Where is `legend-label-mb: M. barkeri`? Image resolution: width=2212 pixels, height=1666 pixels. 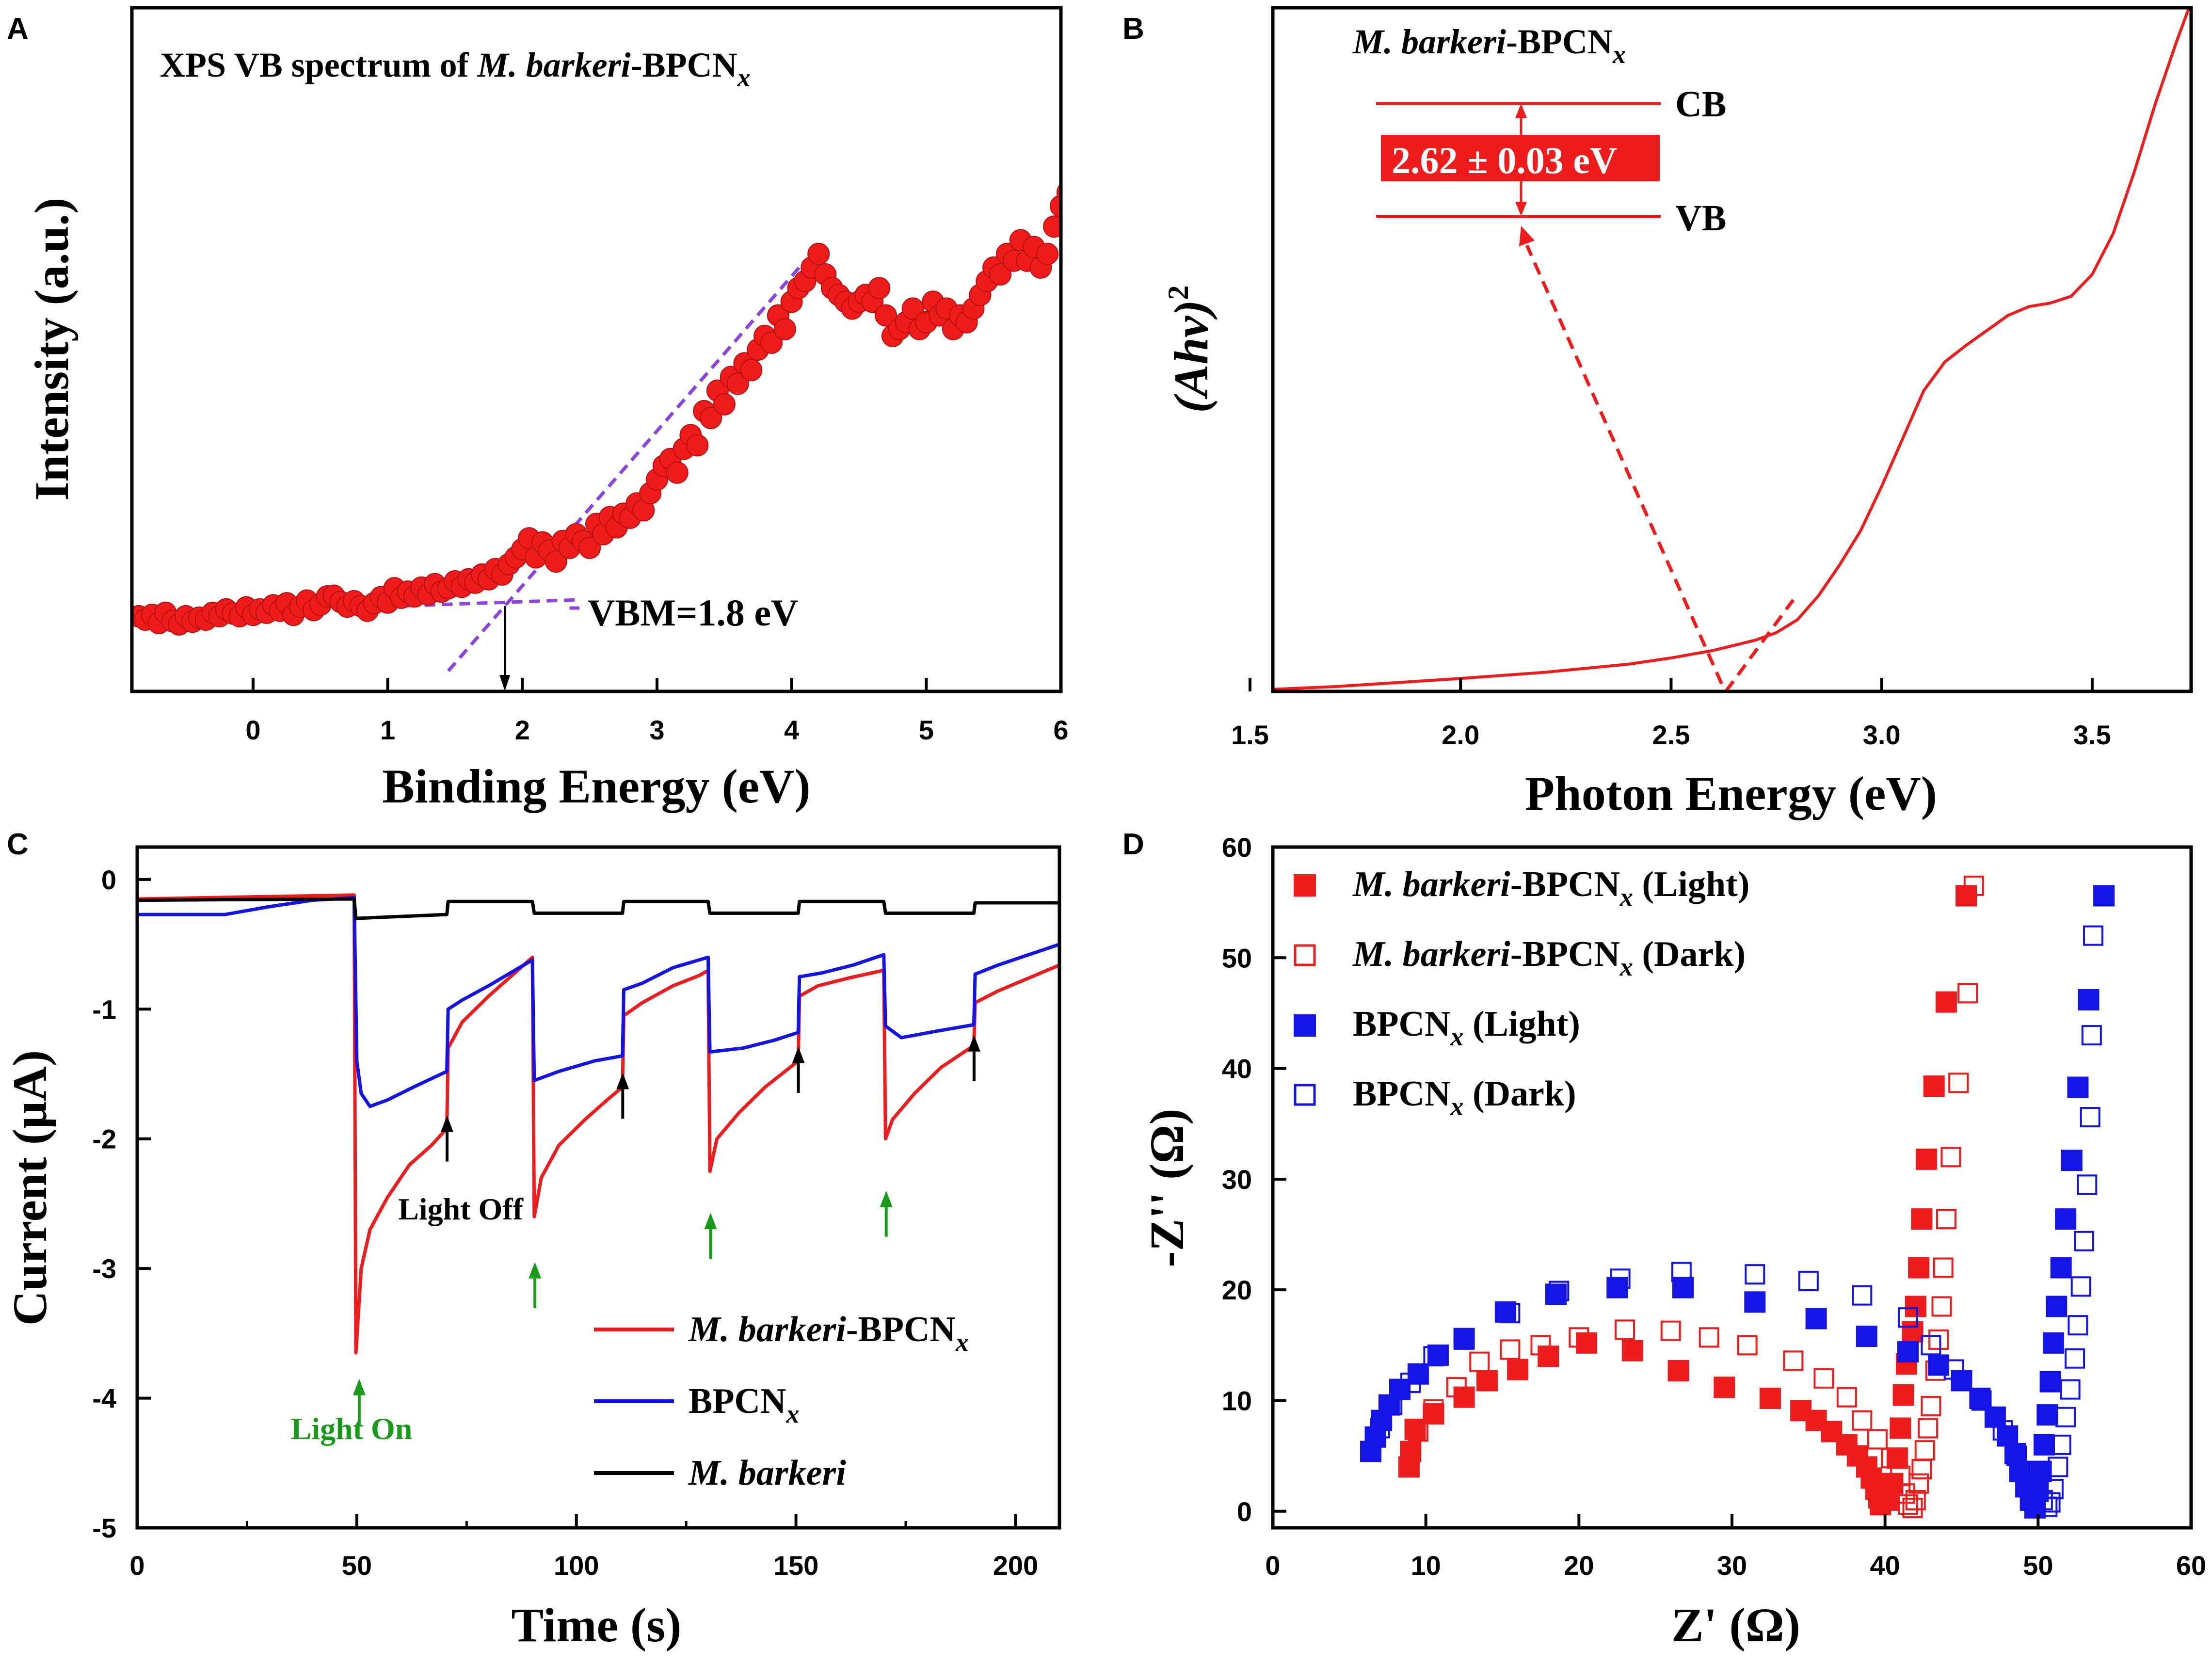
legend-label-mb: M. barkeri is located at coordinates (767, 1473).